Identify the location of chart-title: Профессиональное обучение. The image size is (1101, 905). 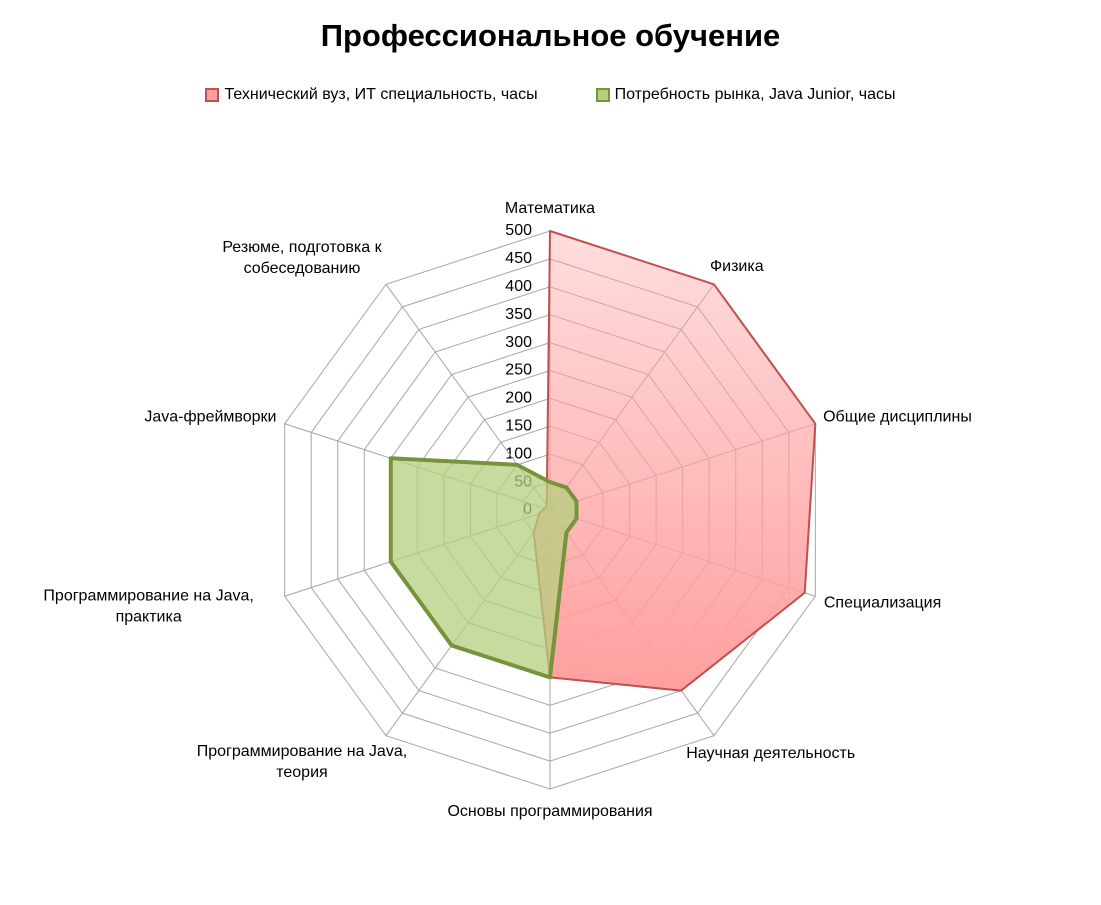
(550, 35).